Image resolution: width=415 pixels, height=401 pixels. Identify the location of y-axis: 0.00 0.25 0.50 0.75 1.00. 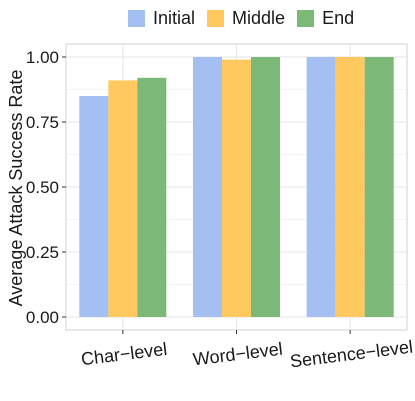
(46, 187).